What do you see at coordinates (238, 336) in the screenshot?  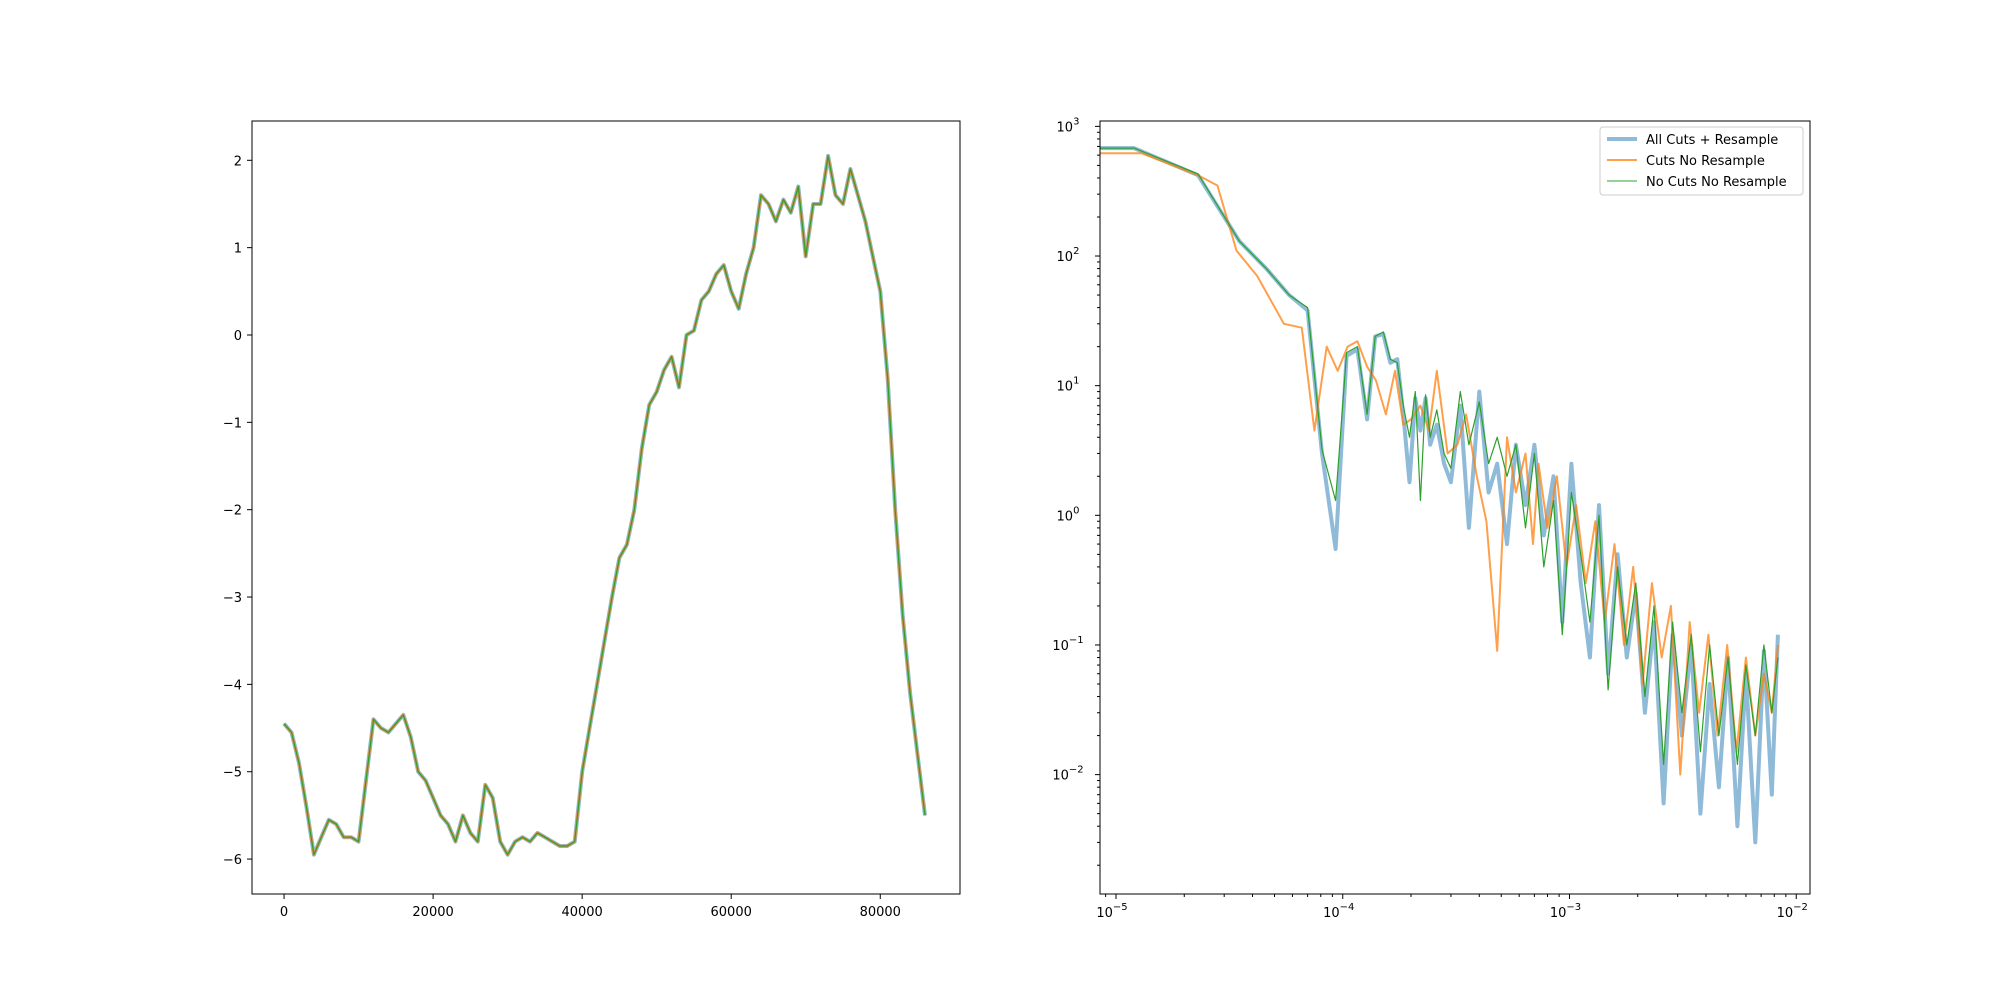 I see `left-y-tick-label: 0` at bounding box center [238, 336].